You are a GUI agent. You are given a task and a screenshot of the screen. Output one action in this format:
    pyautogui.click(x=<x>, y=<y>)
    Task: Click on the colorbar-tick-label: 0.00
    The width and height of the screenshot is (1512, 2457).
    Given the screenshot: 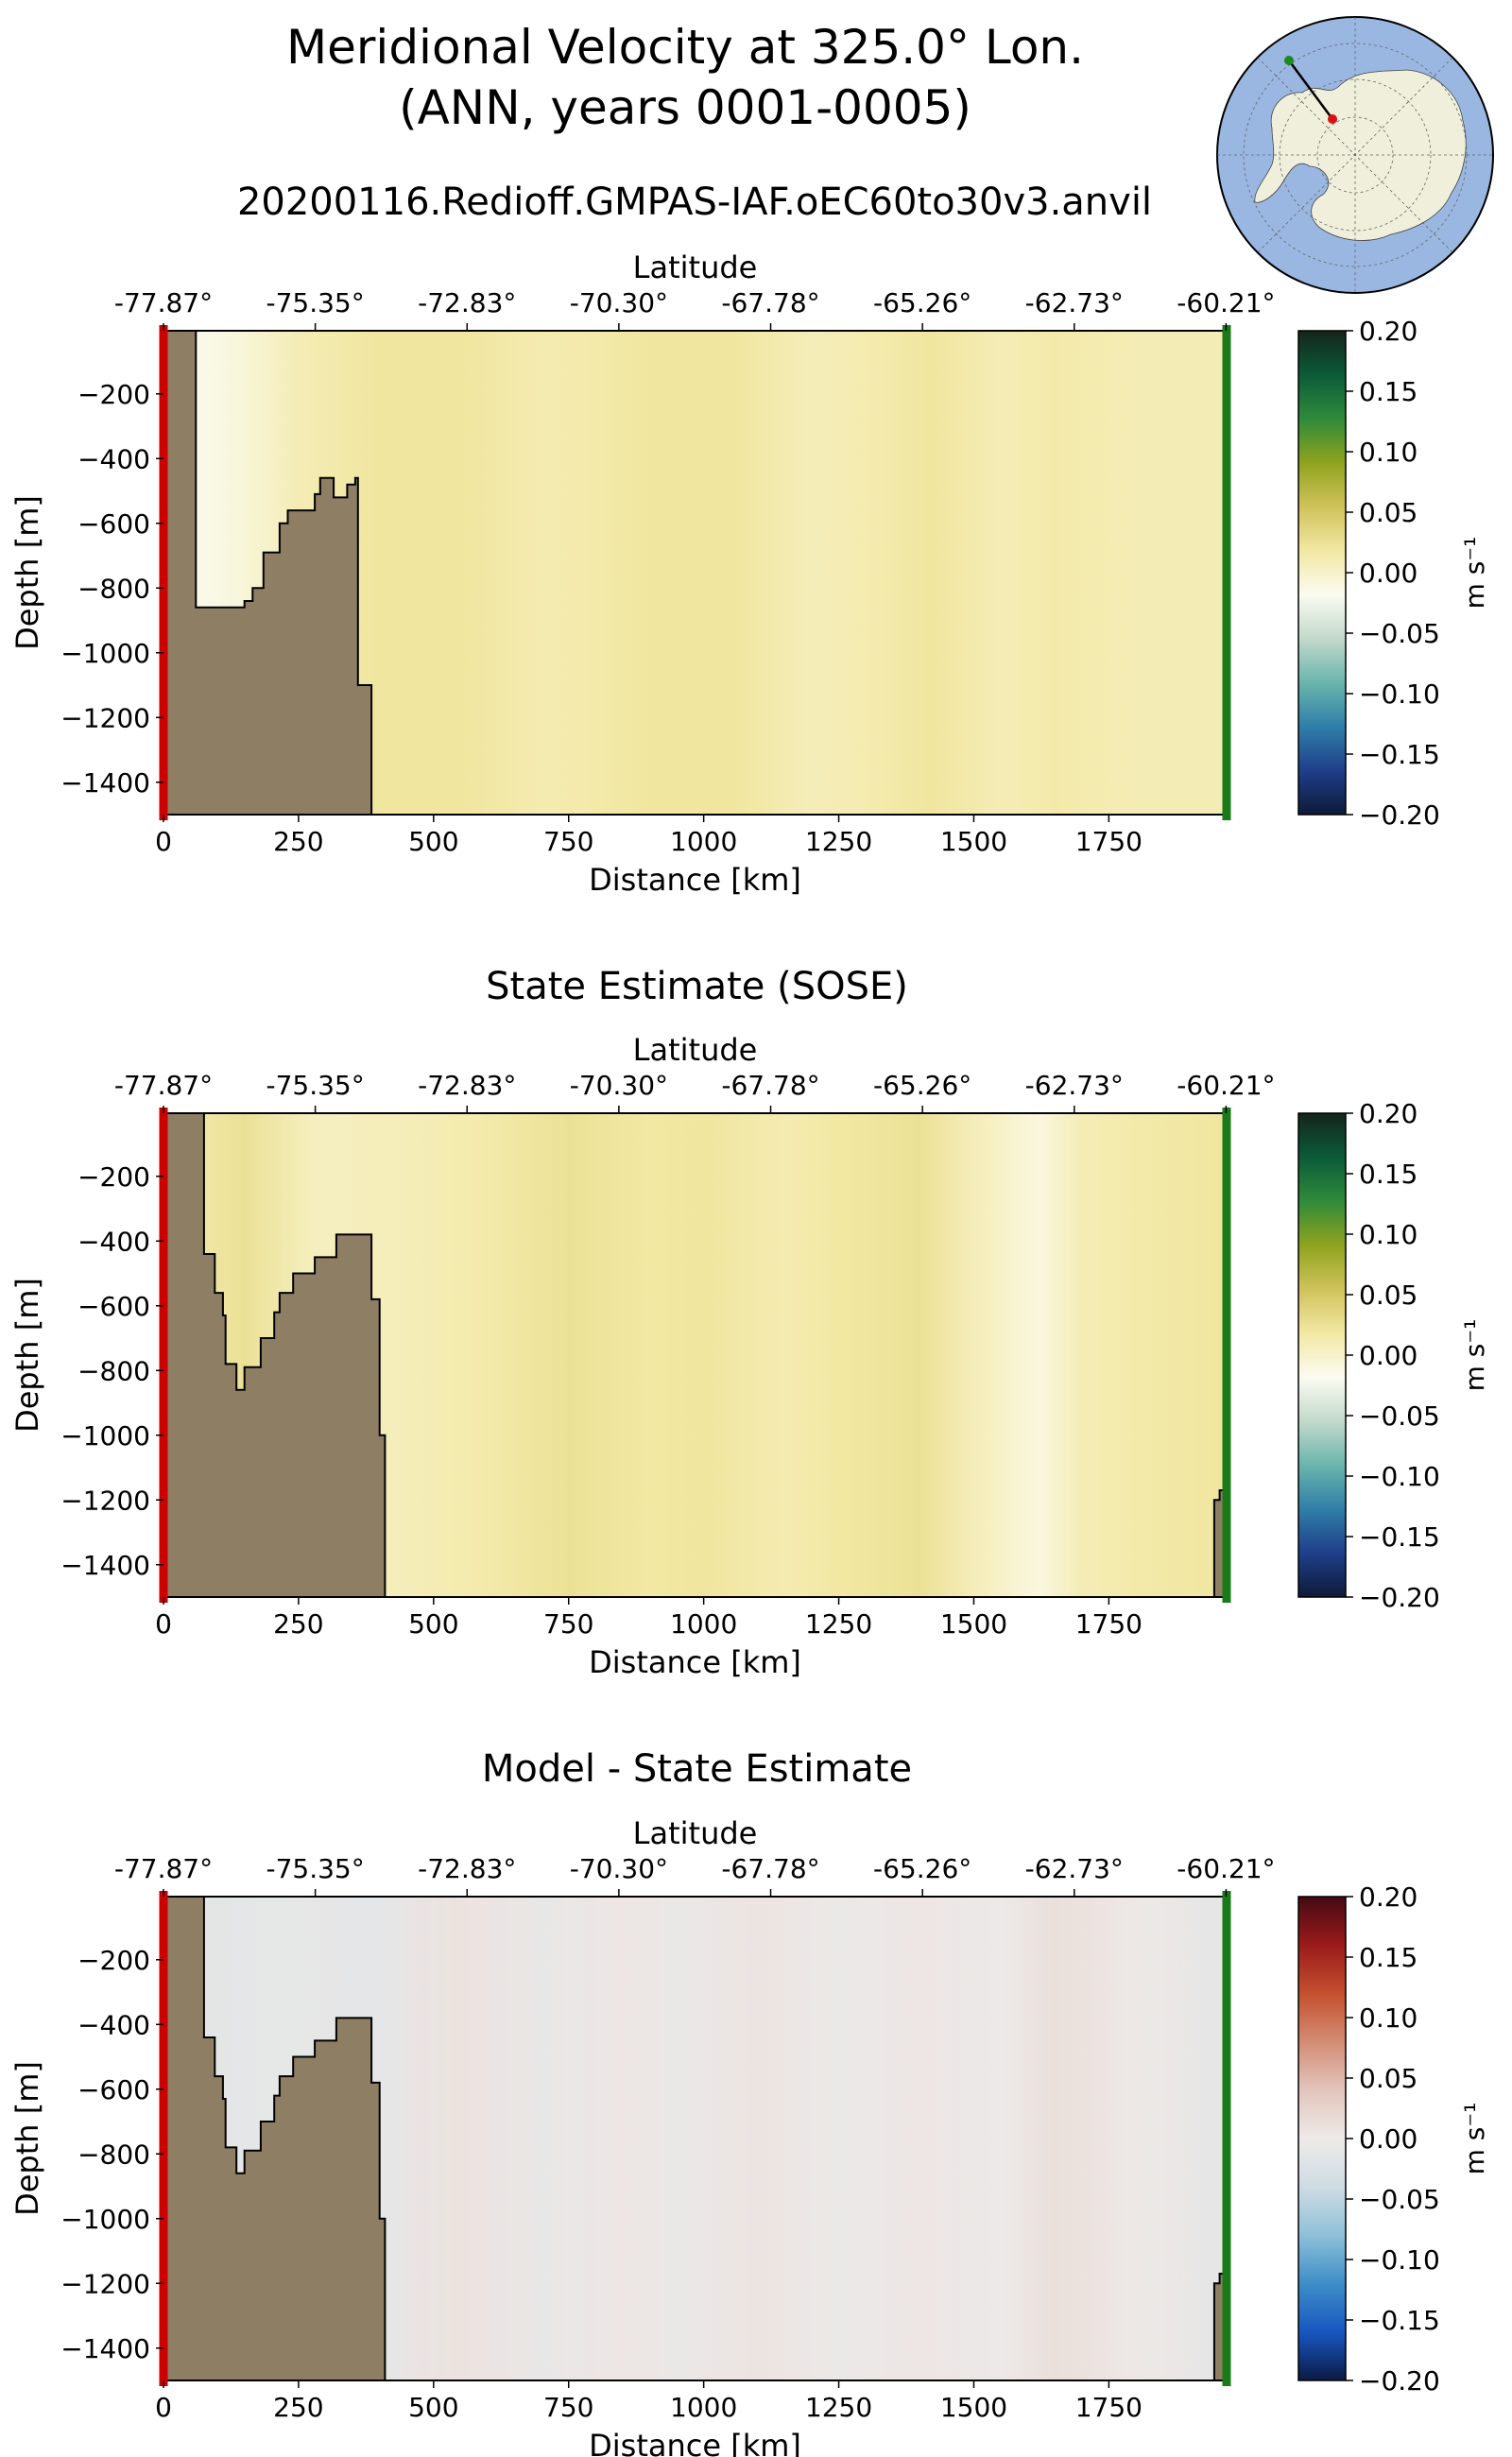 What is the action you would take?
    pyautogui.click(x=1388, y=1355)
    